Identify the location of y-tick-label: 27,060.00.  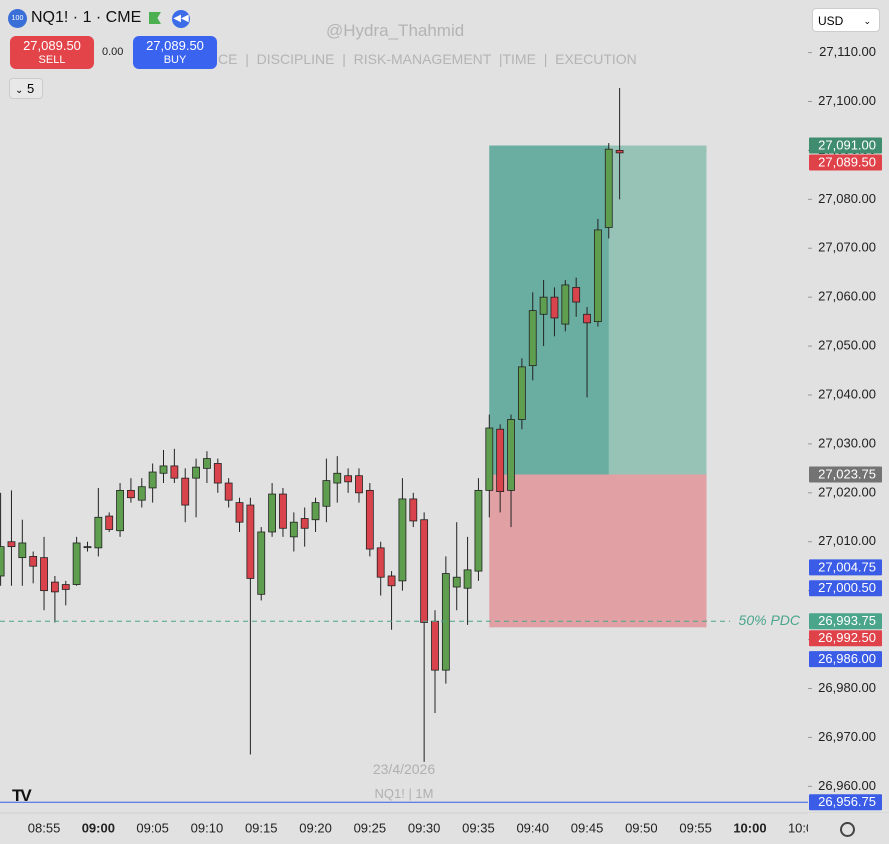
(847, 296).